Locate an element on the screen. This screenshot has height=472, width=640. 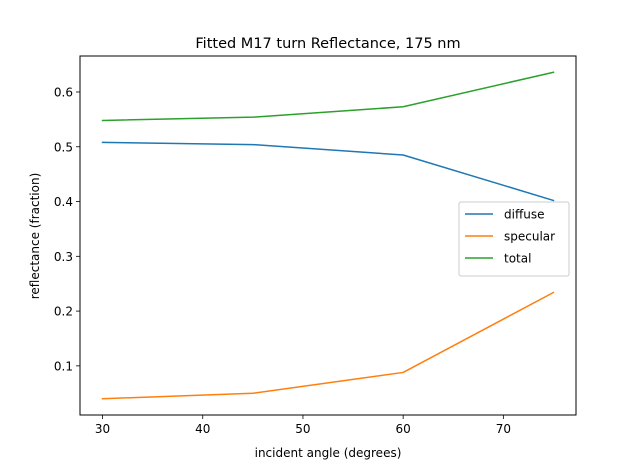
y-tick-label: 0.6 is located at coordinates (63, 92).